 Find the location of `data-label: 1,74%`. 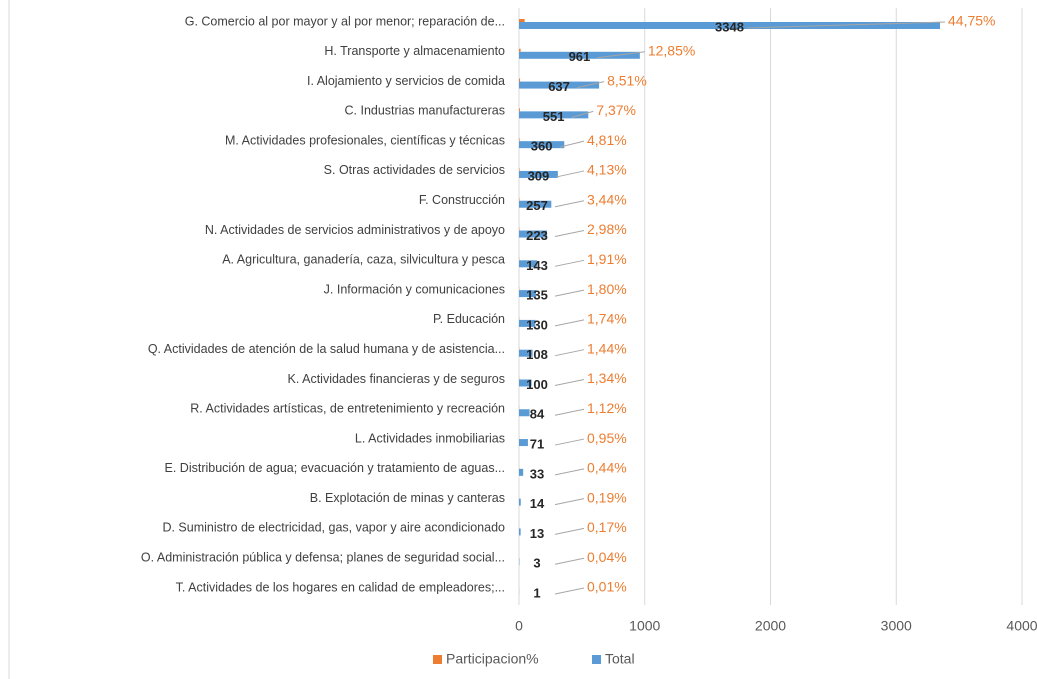

data-label: 1,74% is located at coordinates (607, 319).